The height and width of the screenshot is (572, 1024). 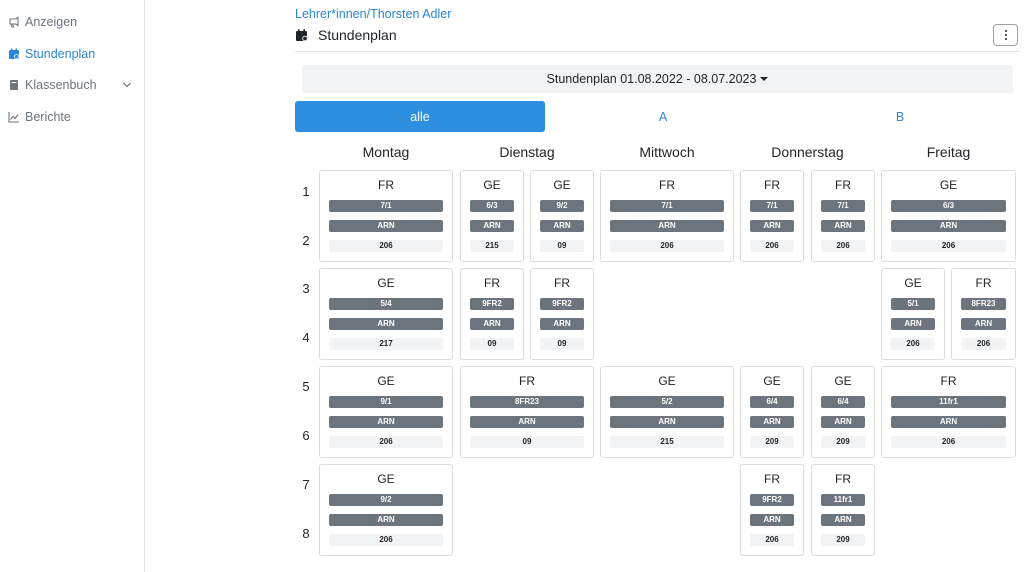 What do you see at coordinates (331, 14) in the screenshot?
I see `breadcrumb-parent-link: Lehrer*innen` at bounding box center [331, 14].